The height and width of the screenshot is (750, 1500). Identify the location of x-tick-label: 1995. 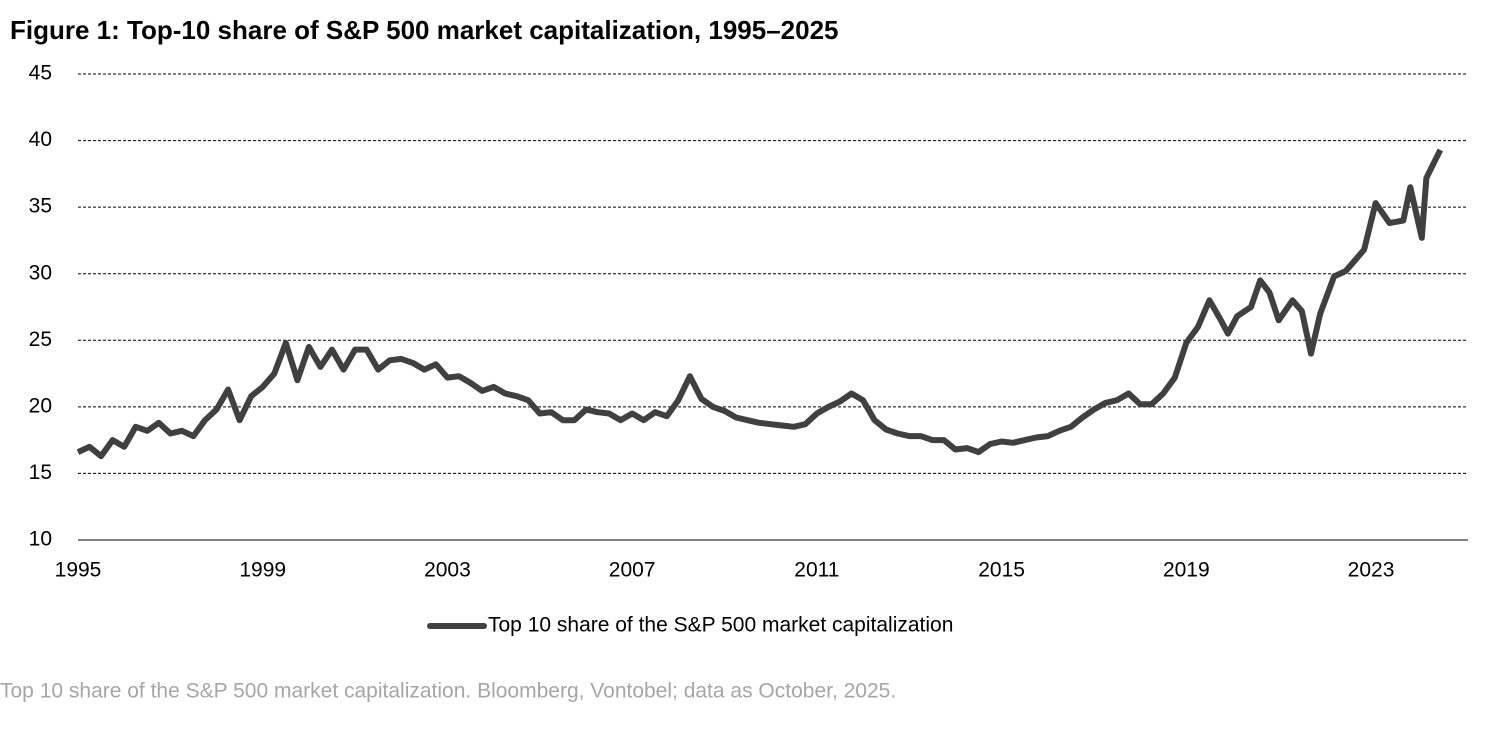
(78, 570).